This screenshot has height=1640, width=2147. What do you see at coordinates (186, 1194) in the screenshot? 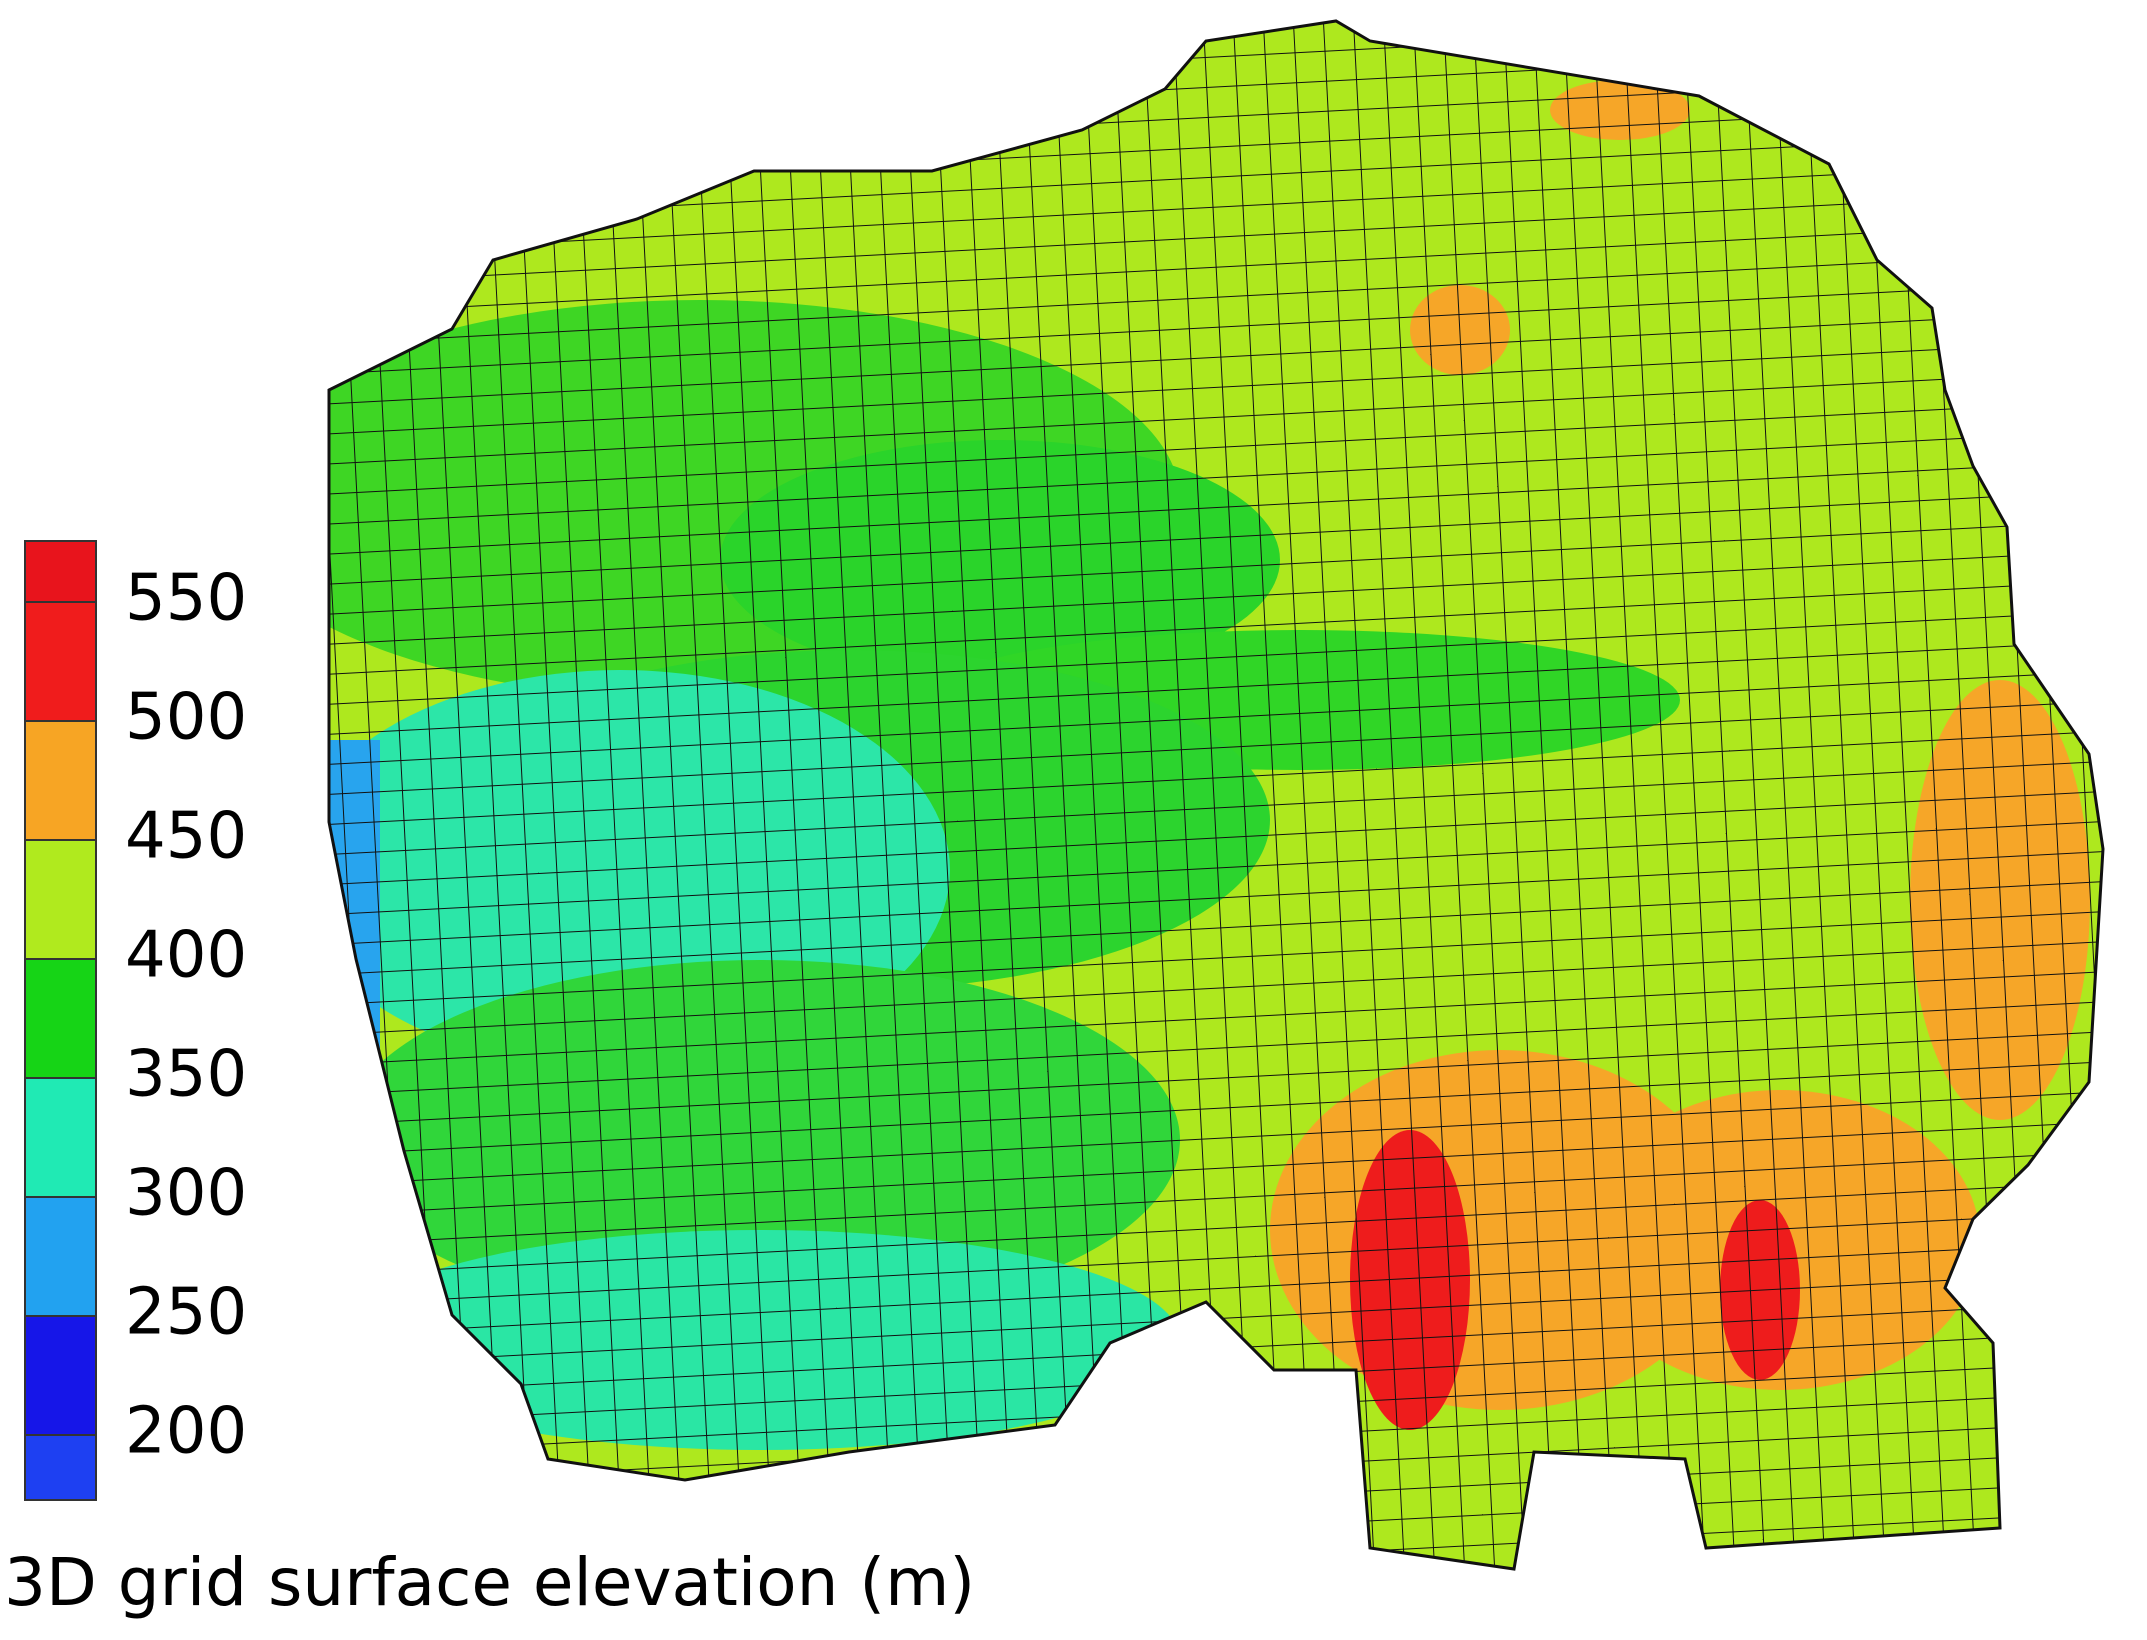
I see `colorbar-label: 300` at bounding box center [186, 1194].